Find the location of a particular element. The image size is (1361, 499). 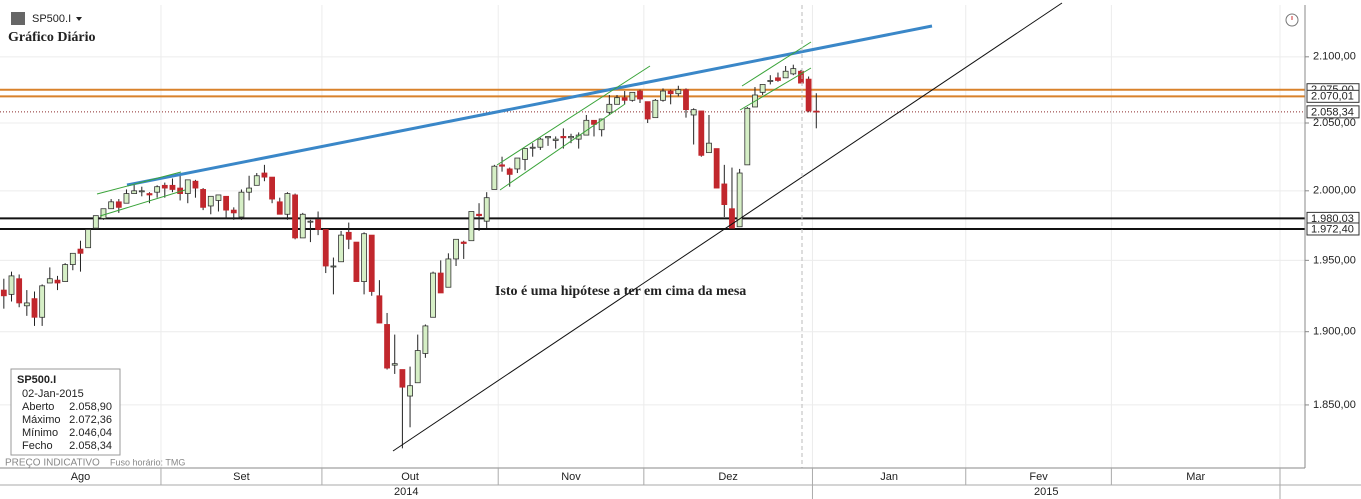

x-tick-label: Fev is located at coordinates (1038, 477).